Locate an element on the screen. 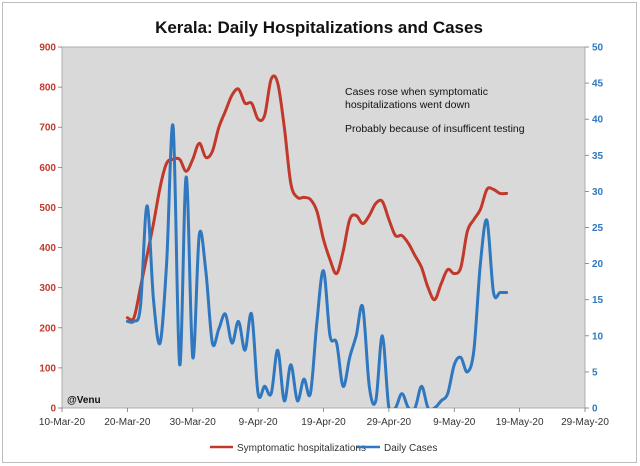  annotation-line-2: hospitalizations went down is located at coordinates (407, 105).